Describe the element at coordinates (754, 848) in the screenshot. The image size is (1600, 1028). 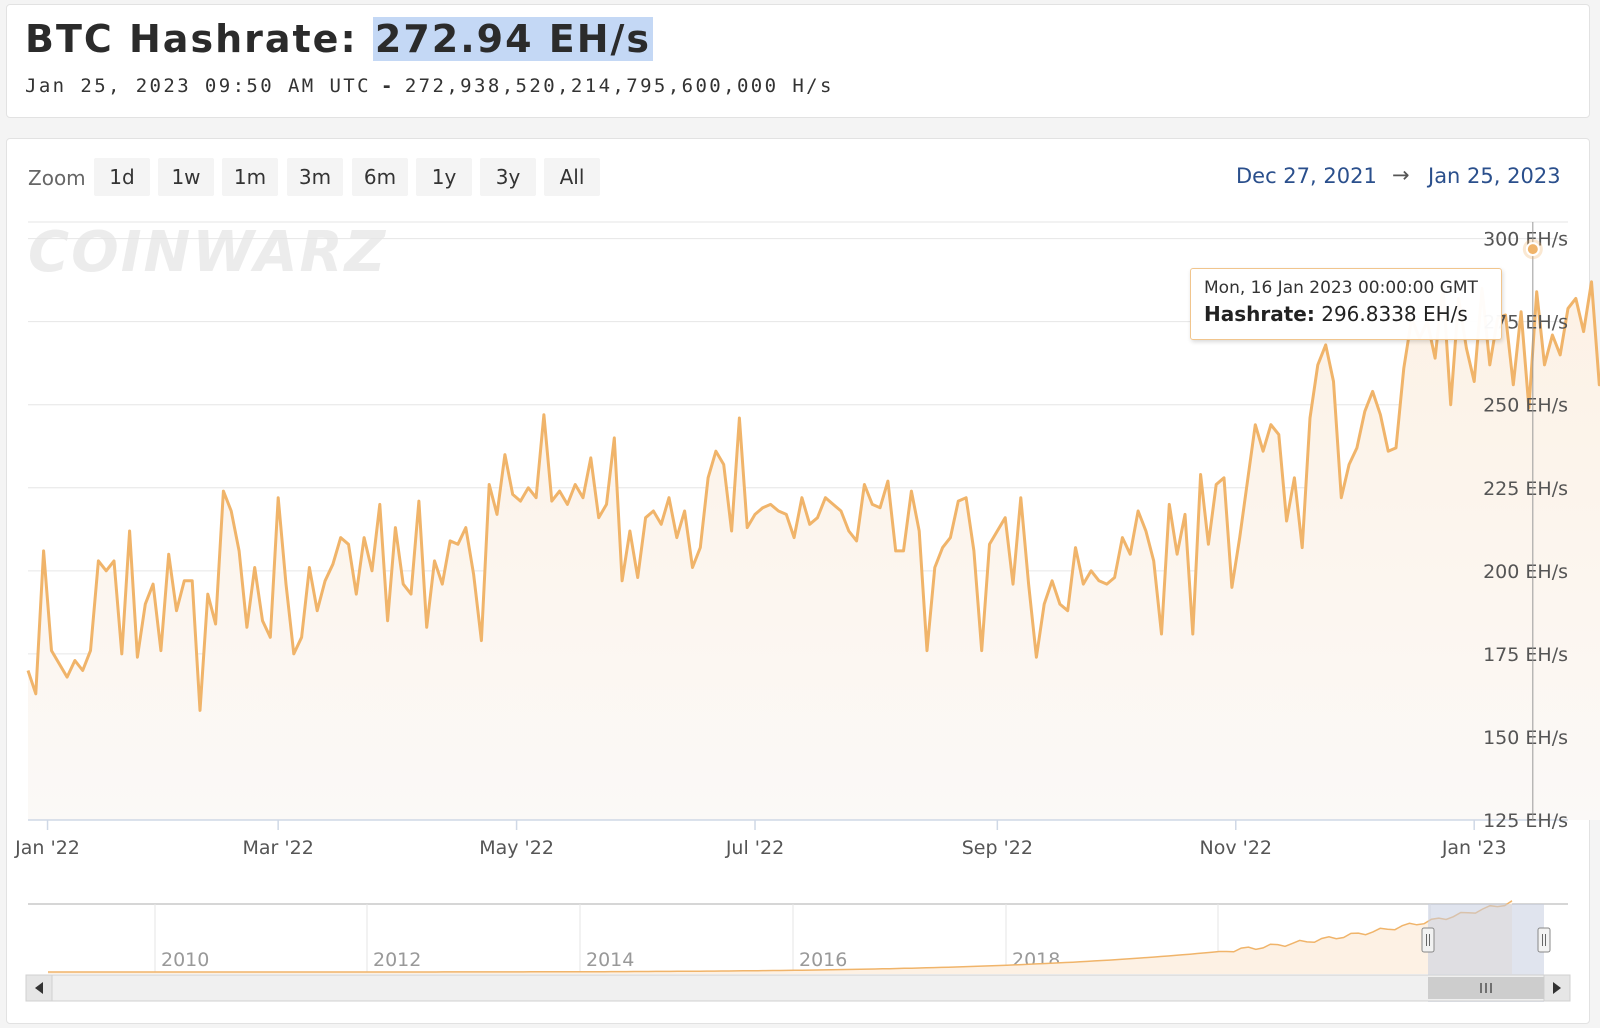
I see `x-tick-label: Jul '22` at that location.